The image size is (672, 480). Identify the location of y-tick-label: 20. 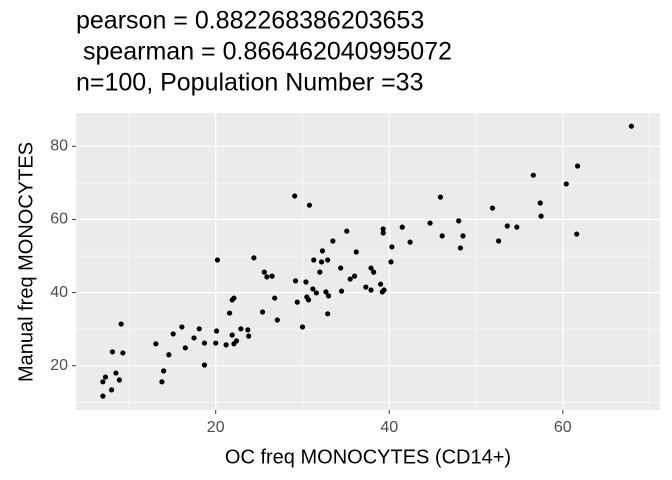
(59, 365).